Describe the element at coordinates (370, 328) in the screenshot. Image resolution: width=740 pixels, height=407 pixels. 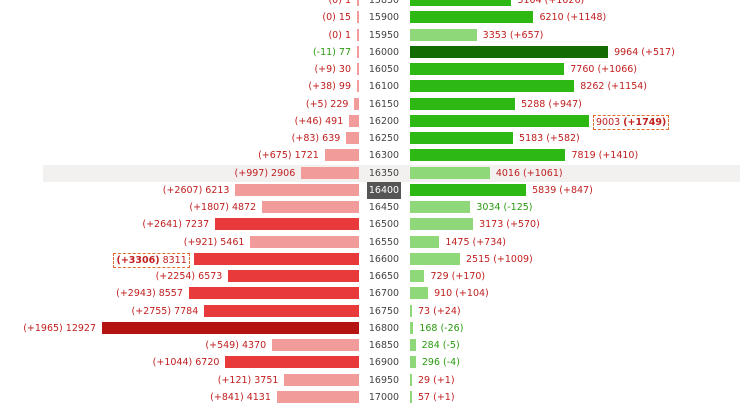
I see `strike-row: (+1965) 12927 16800 168 (-26)` at that location.